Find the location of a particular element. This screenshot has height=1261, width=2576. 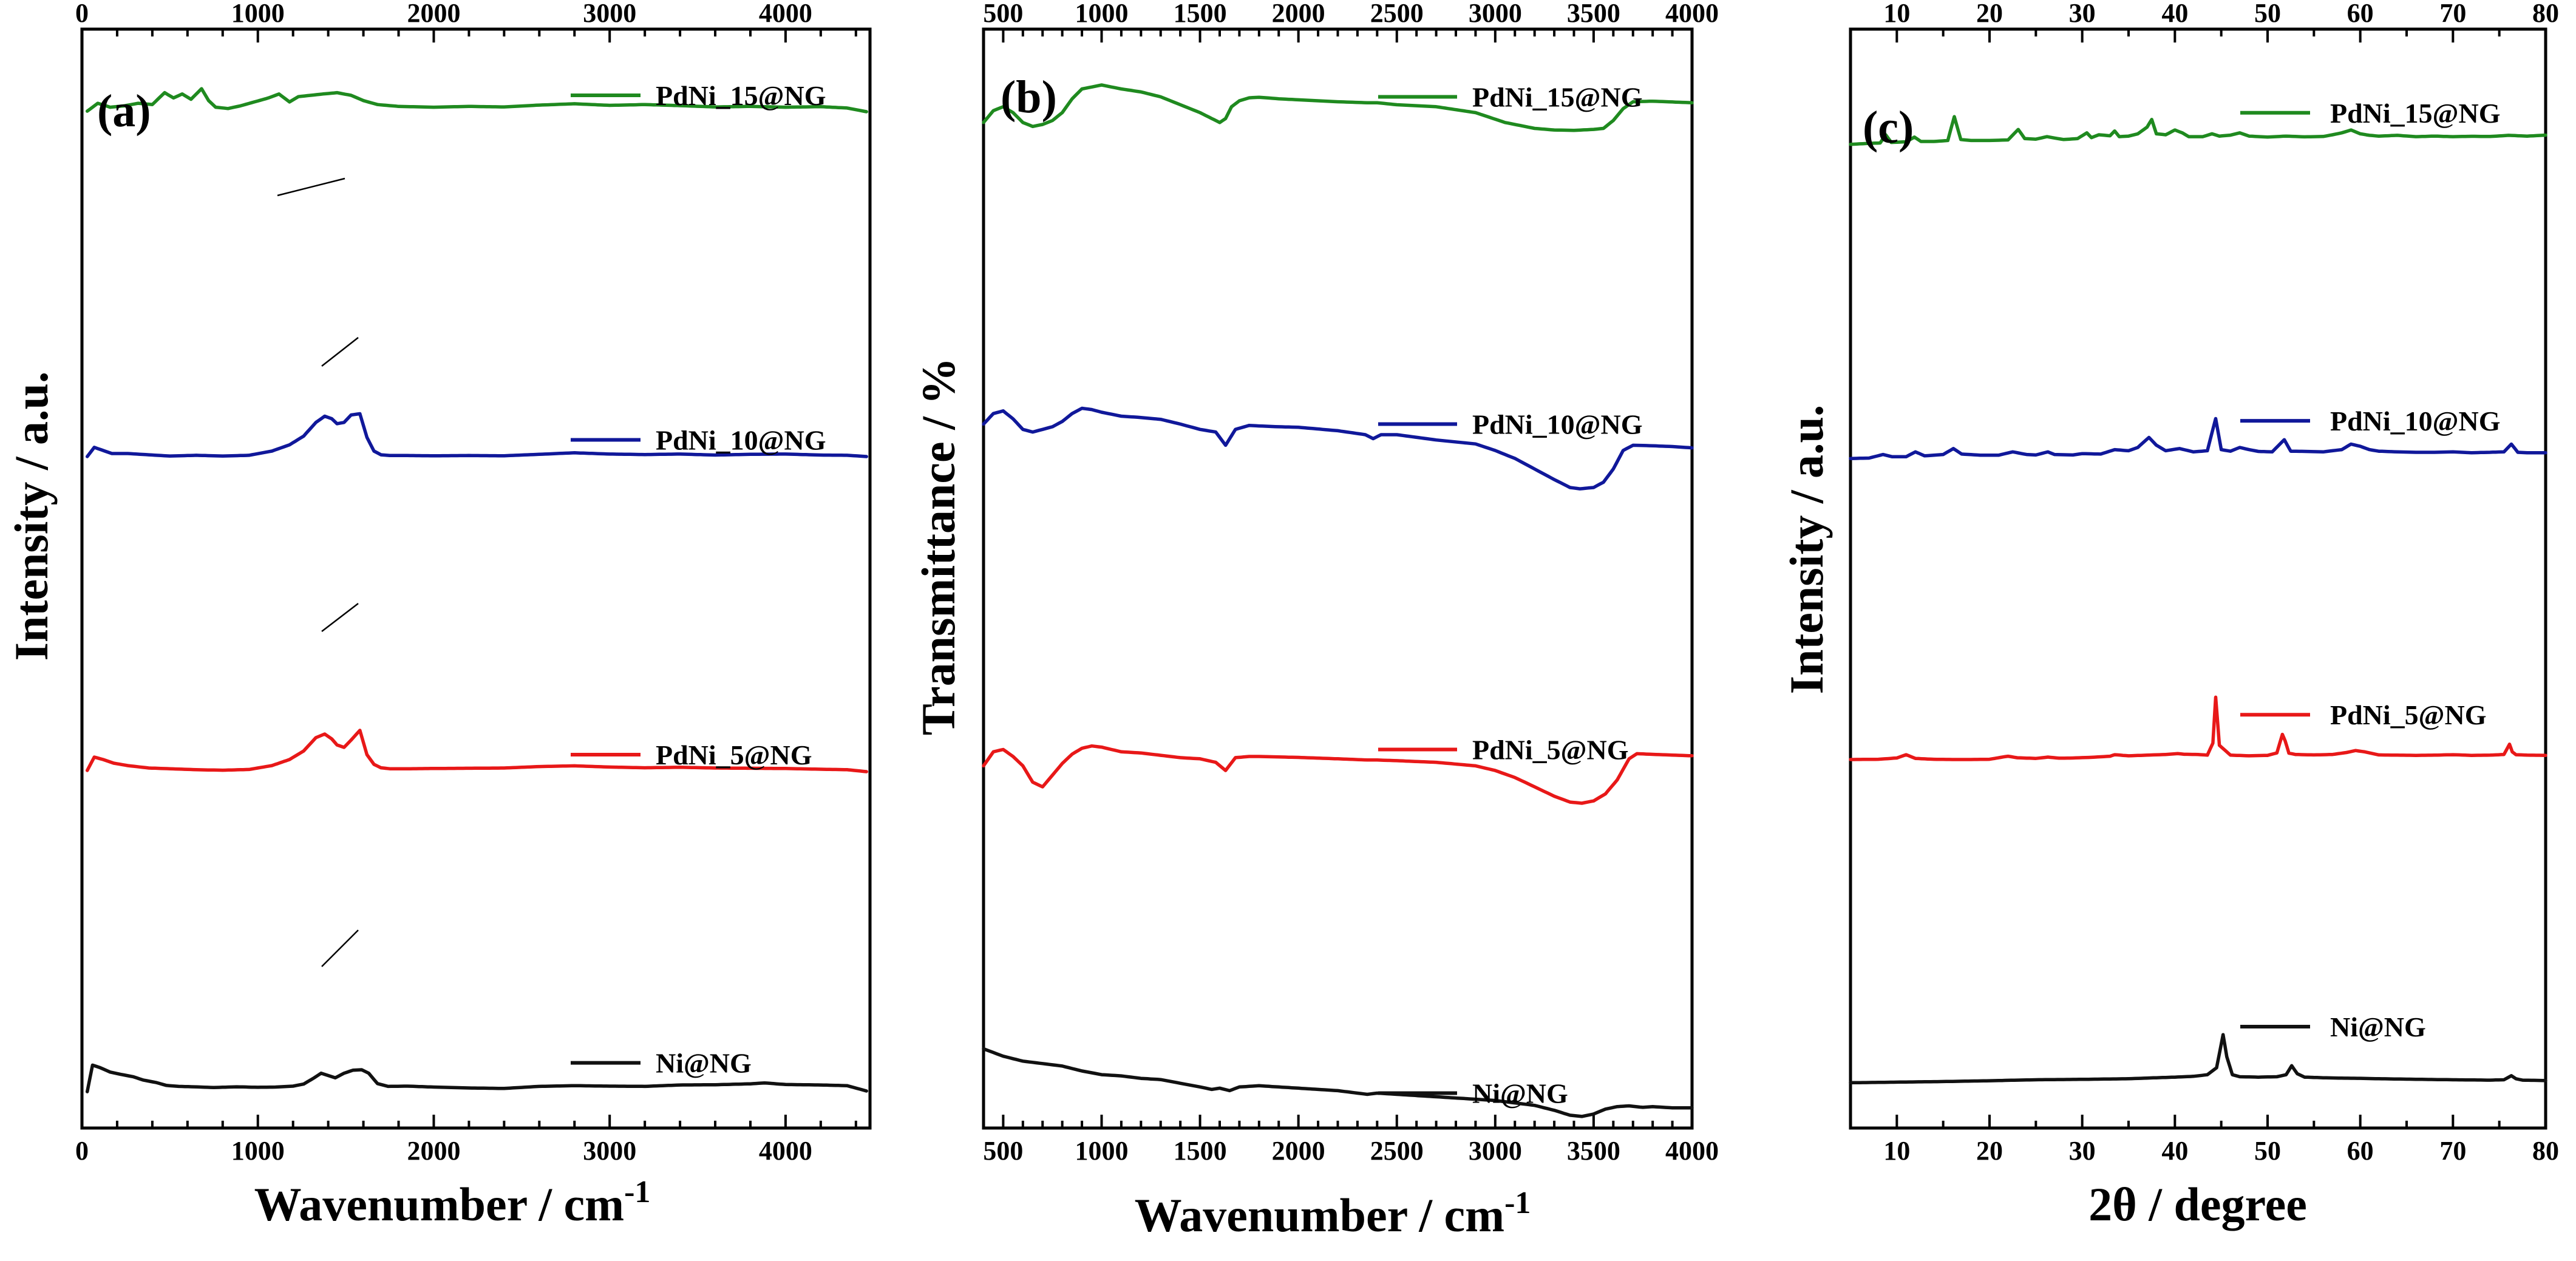

panel-c-y-axis-title: Intensity / a.u. is located at coordinates (1806, 550).